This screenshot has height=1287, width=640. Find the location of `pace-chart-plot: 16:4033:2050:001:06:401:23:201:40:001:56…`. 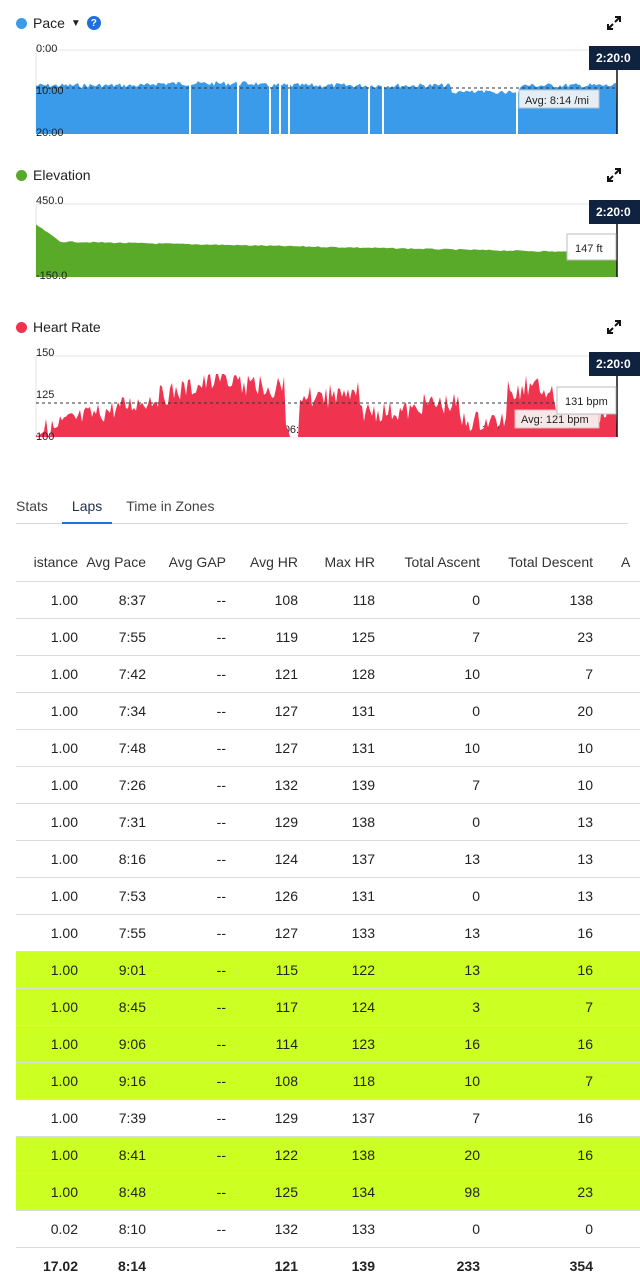

pace-chart-plot: 16:4033:2050:001:06:401:23:201:40:001:56… is located at coordinates (320, 75).